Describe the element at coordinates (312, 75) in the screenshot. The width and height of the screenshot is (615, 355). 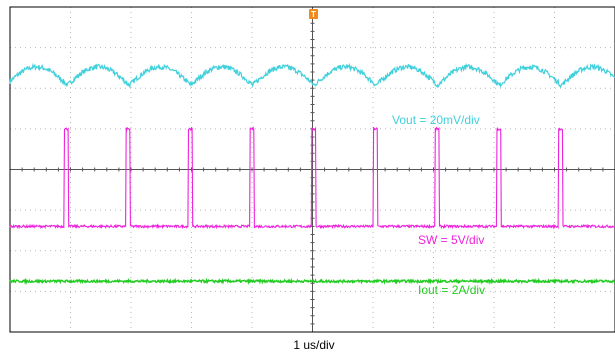
I see `vout-trace` at that location.